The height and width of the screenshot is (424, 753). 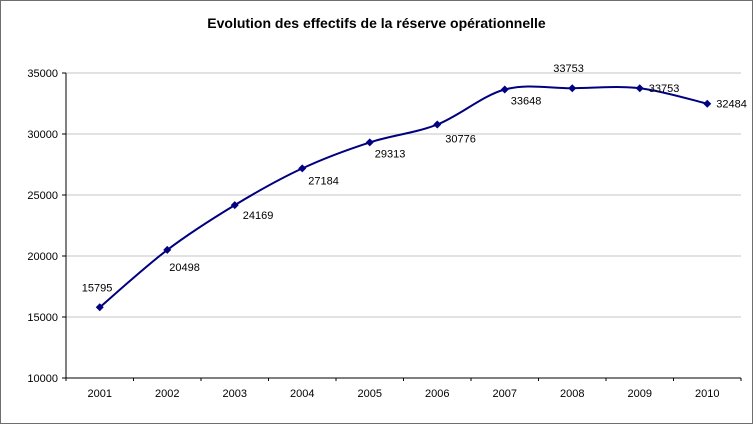 I want to click on x-tick-label: 2008, so click(x=572, y=394).